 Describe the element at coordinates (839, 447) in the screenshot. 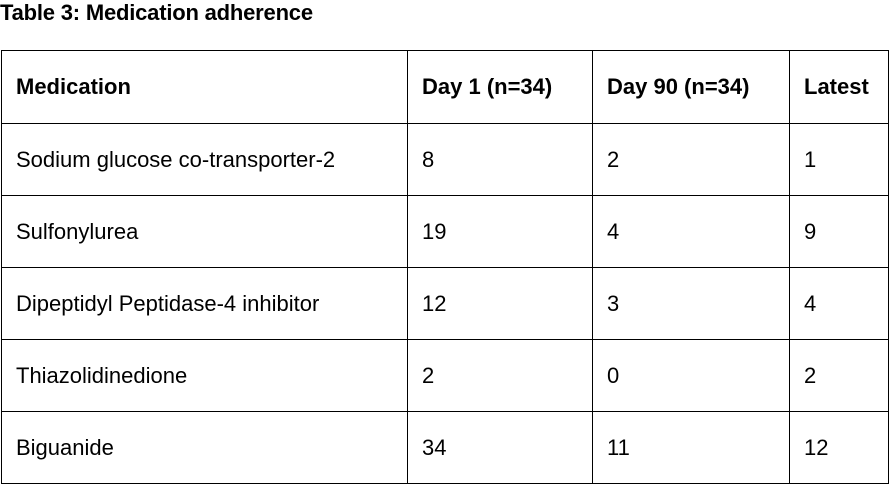

I see `cell-latest: 12` at that location.